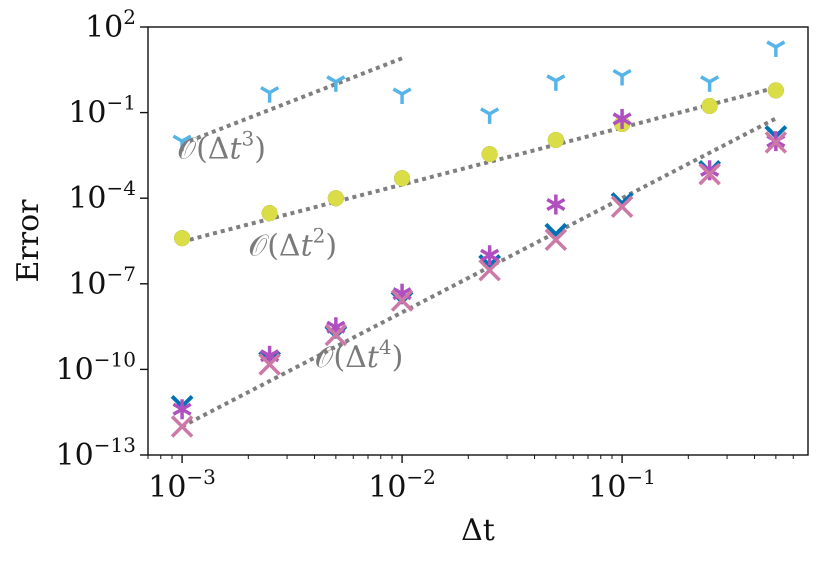  I want to click on annotation-order-2: 𝒪(Δt2), so click(292, 243).